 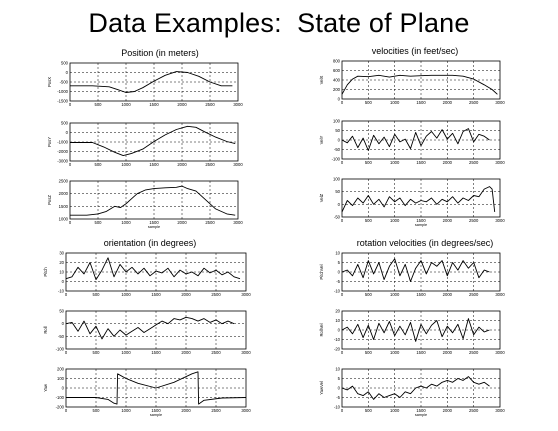 What do you see at coordinates (279, 23) in the screenshot?
I see `slide-title: Data Examples: State of Plane` at bounding box center [279, 23].